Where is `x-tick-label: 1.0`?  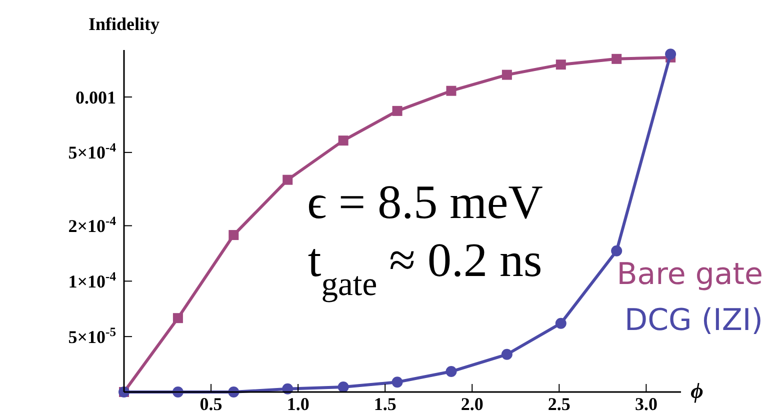
x-tick-label: 1.0 is located at coordinates (298, 403).